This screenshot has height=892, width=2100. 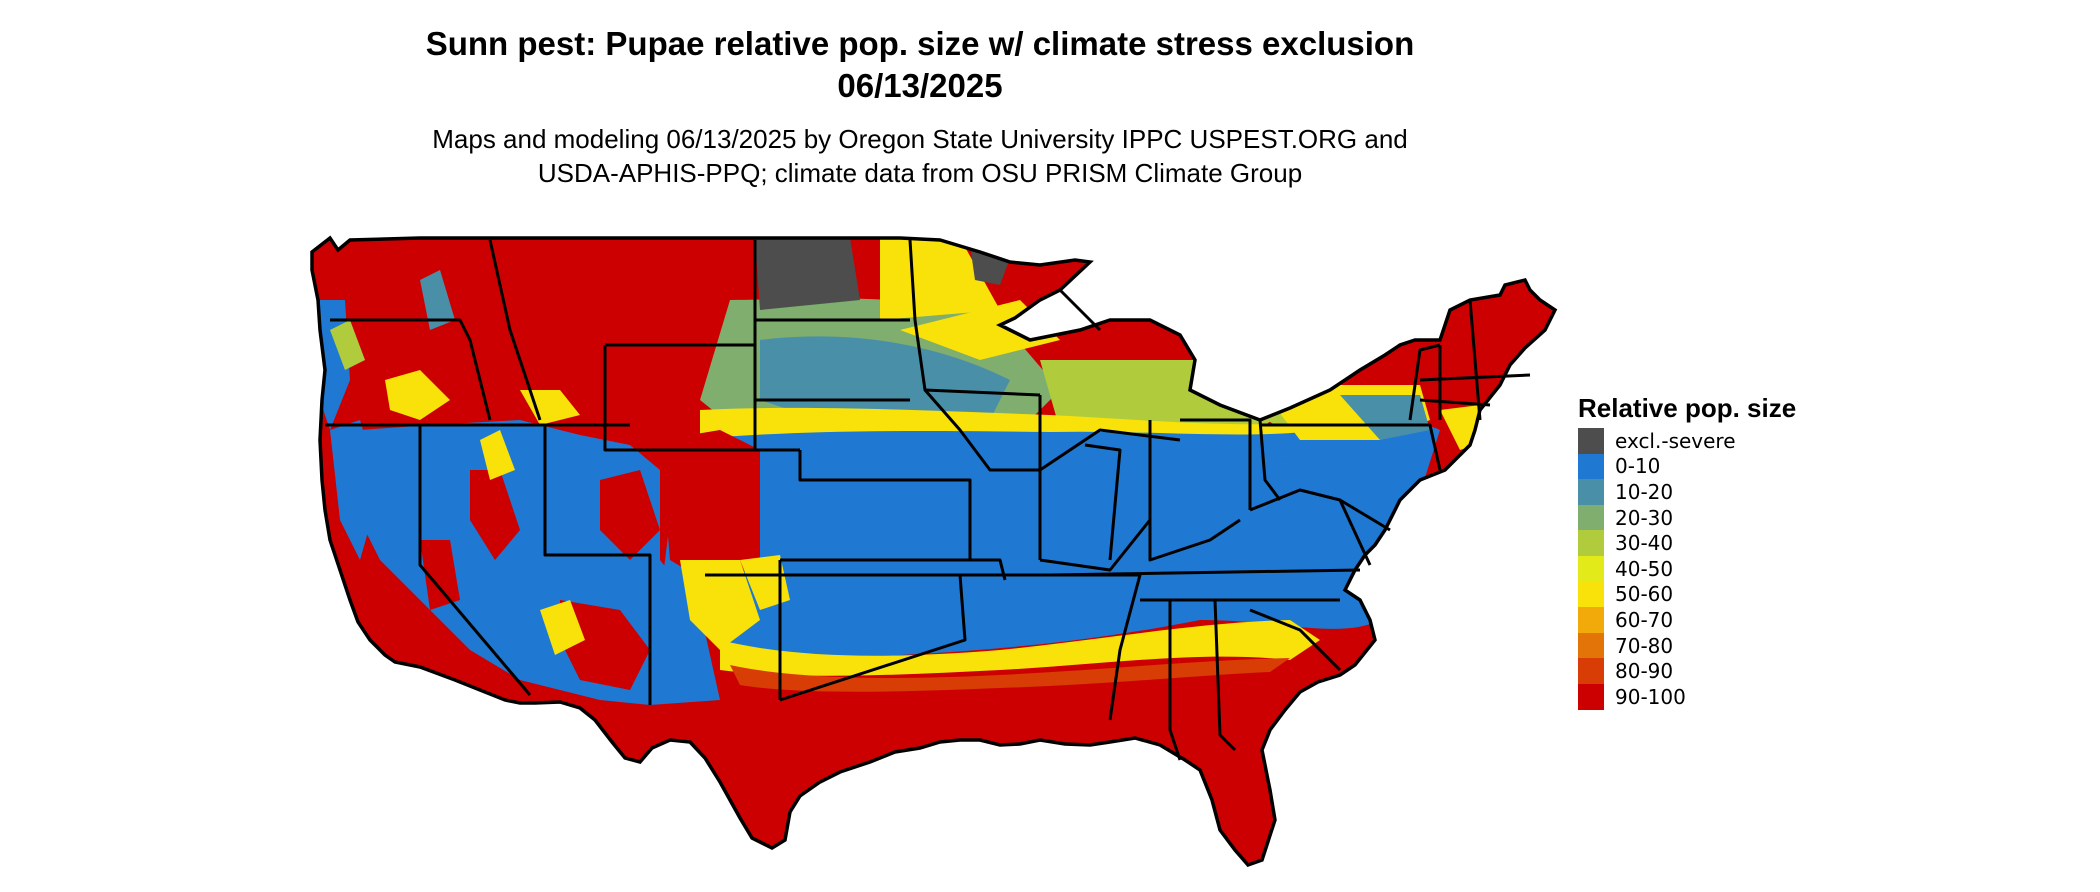 What do you see at coordinates (1644, 568) in the screenshot?
I see `legend-label: 40-50` at bounding box center [1644, 568].